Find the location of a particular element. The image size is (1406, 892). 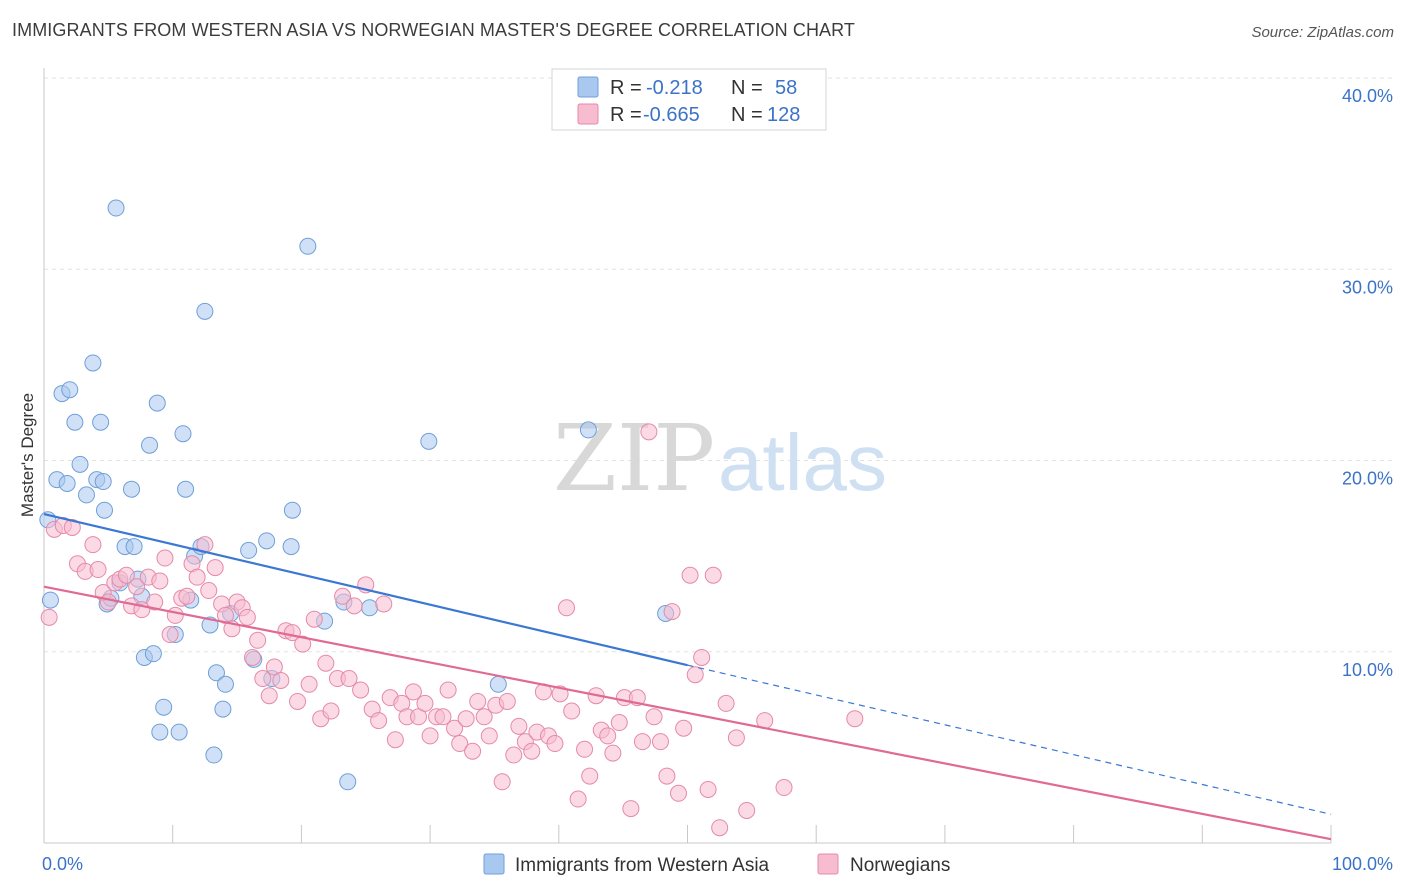

x-tick-label: 100.0% is located at coordinates (1362, 864).